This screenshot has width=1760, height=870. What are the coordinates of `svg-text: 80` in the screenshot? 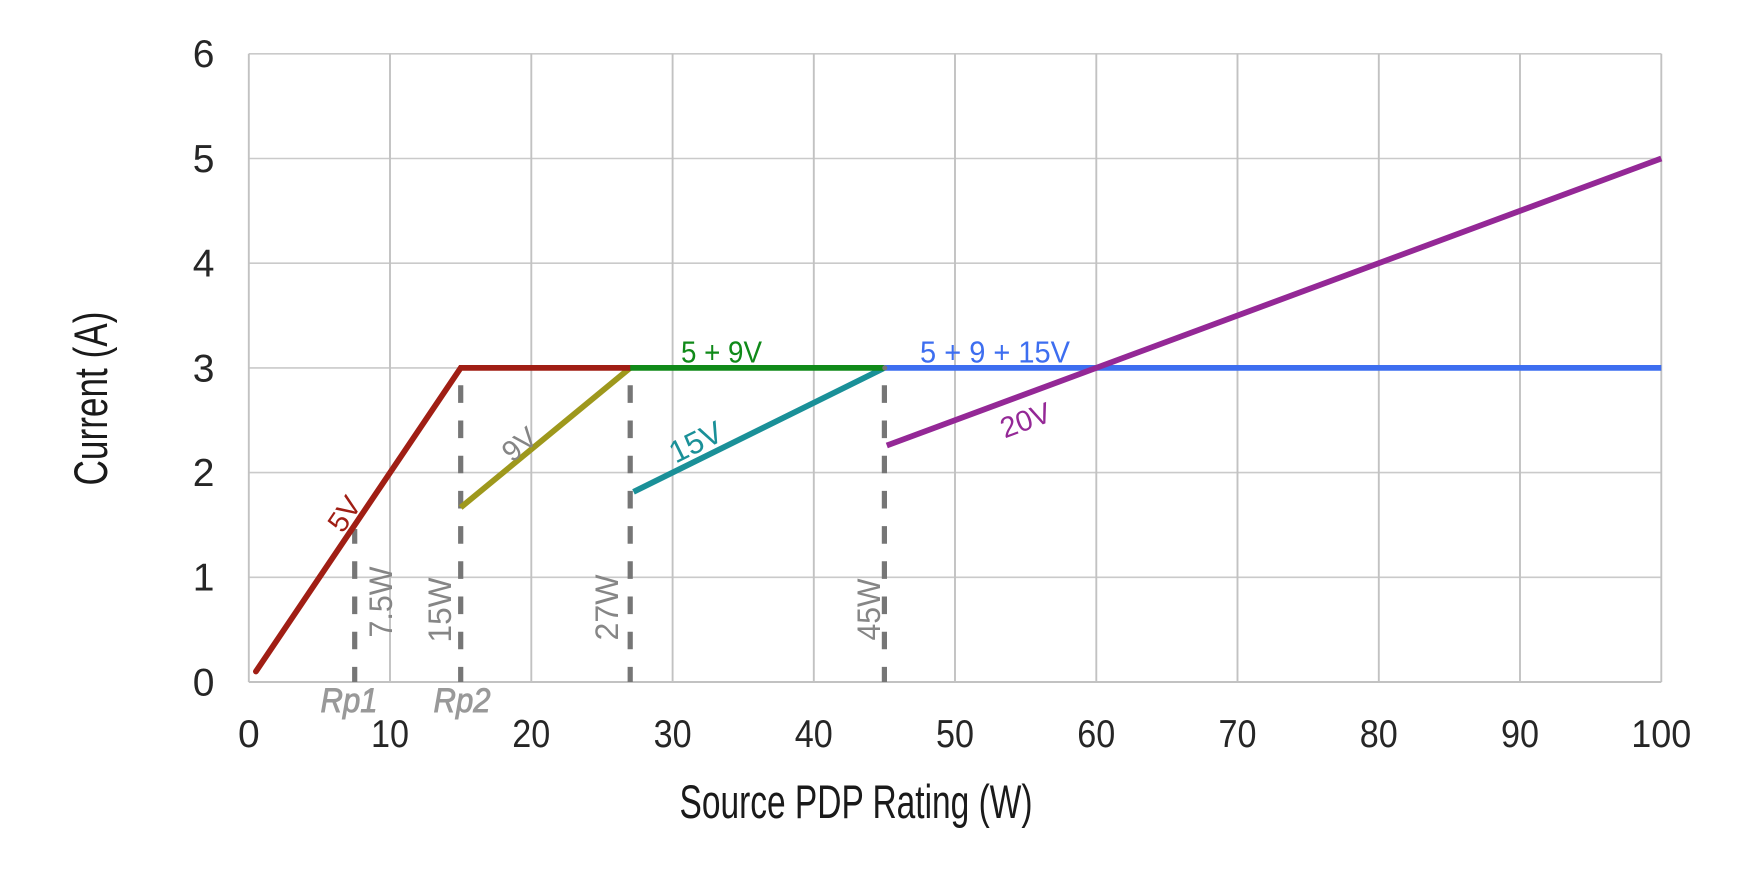 It's located at (1379, 734).